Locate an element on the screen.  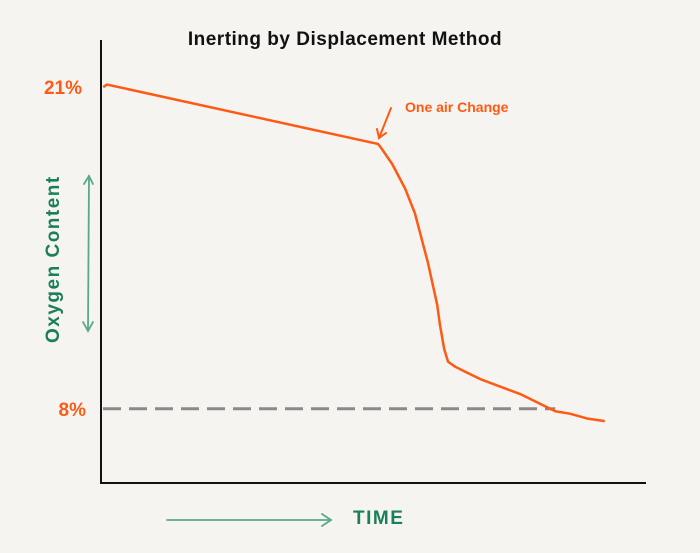
annotation-arrow-icon is located at coordinates (384, 123).